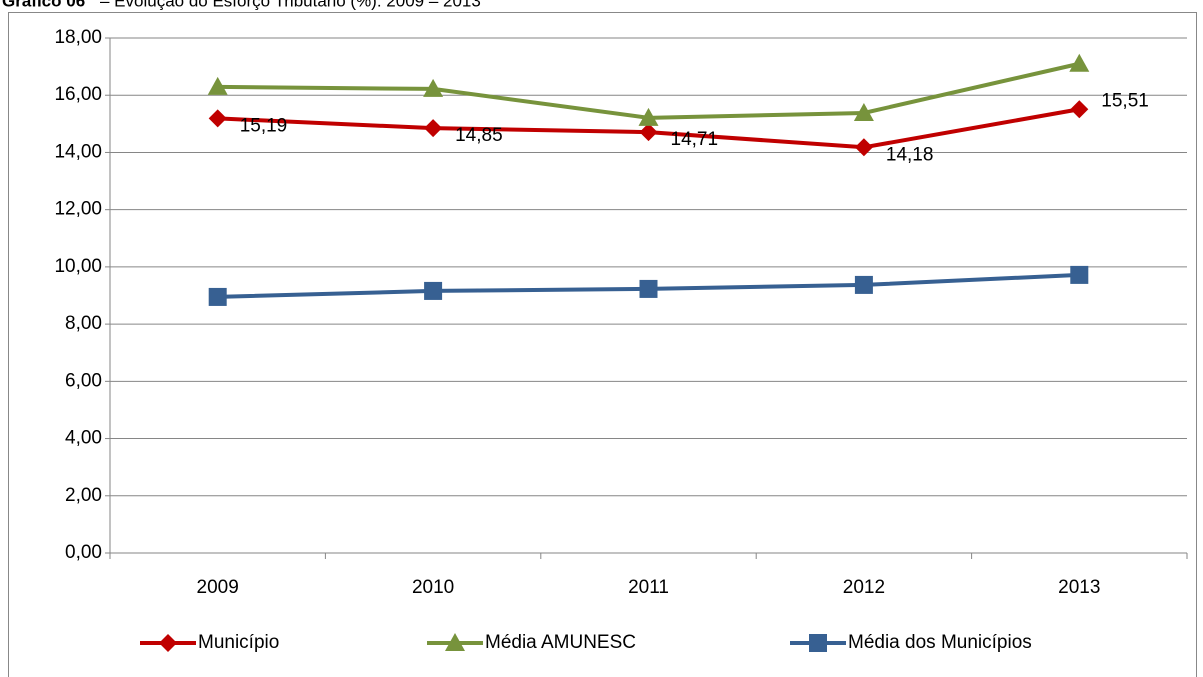 The width and height of the screenshot is (1203, 677). Describe the element at coordinates (238, 642) in the screenshot. I see `legend-label: Município` at that location.